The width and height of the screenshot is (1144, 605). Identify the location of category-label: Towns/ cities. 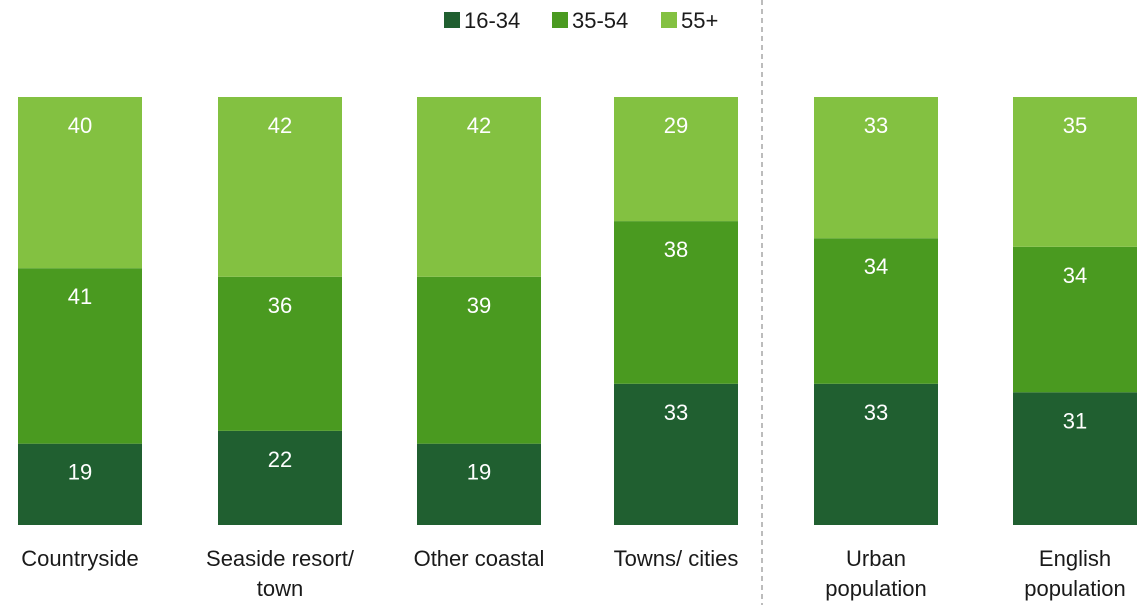
(676, 558).